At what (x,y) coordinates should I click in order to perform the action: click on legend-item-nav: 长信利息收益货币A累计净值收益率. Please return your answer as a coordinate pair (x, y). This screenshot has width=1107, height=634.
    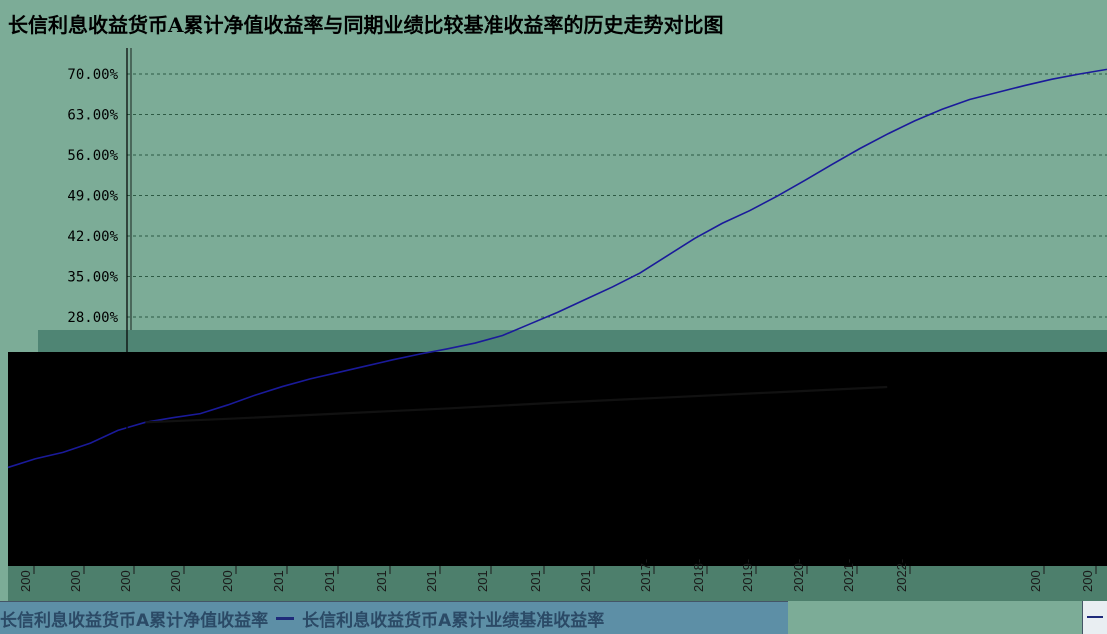
    Looking at the image, I should click on (134, 618).